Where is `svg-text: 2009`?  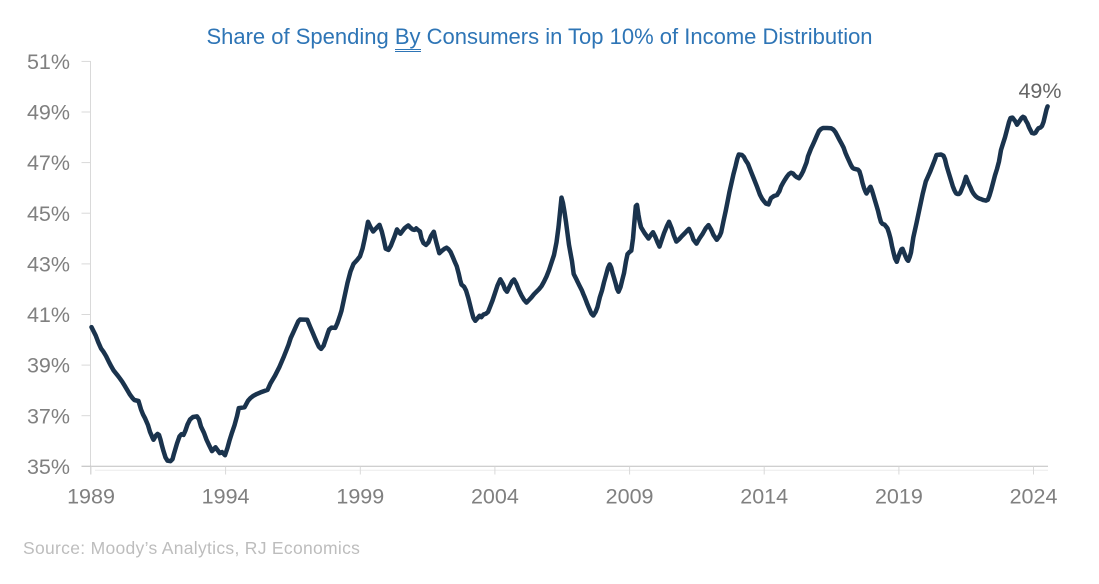
svg-text: 2009 is located at coordinates (630, 497).